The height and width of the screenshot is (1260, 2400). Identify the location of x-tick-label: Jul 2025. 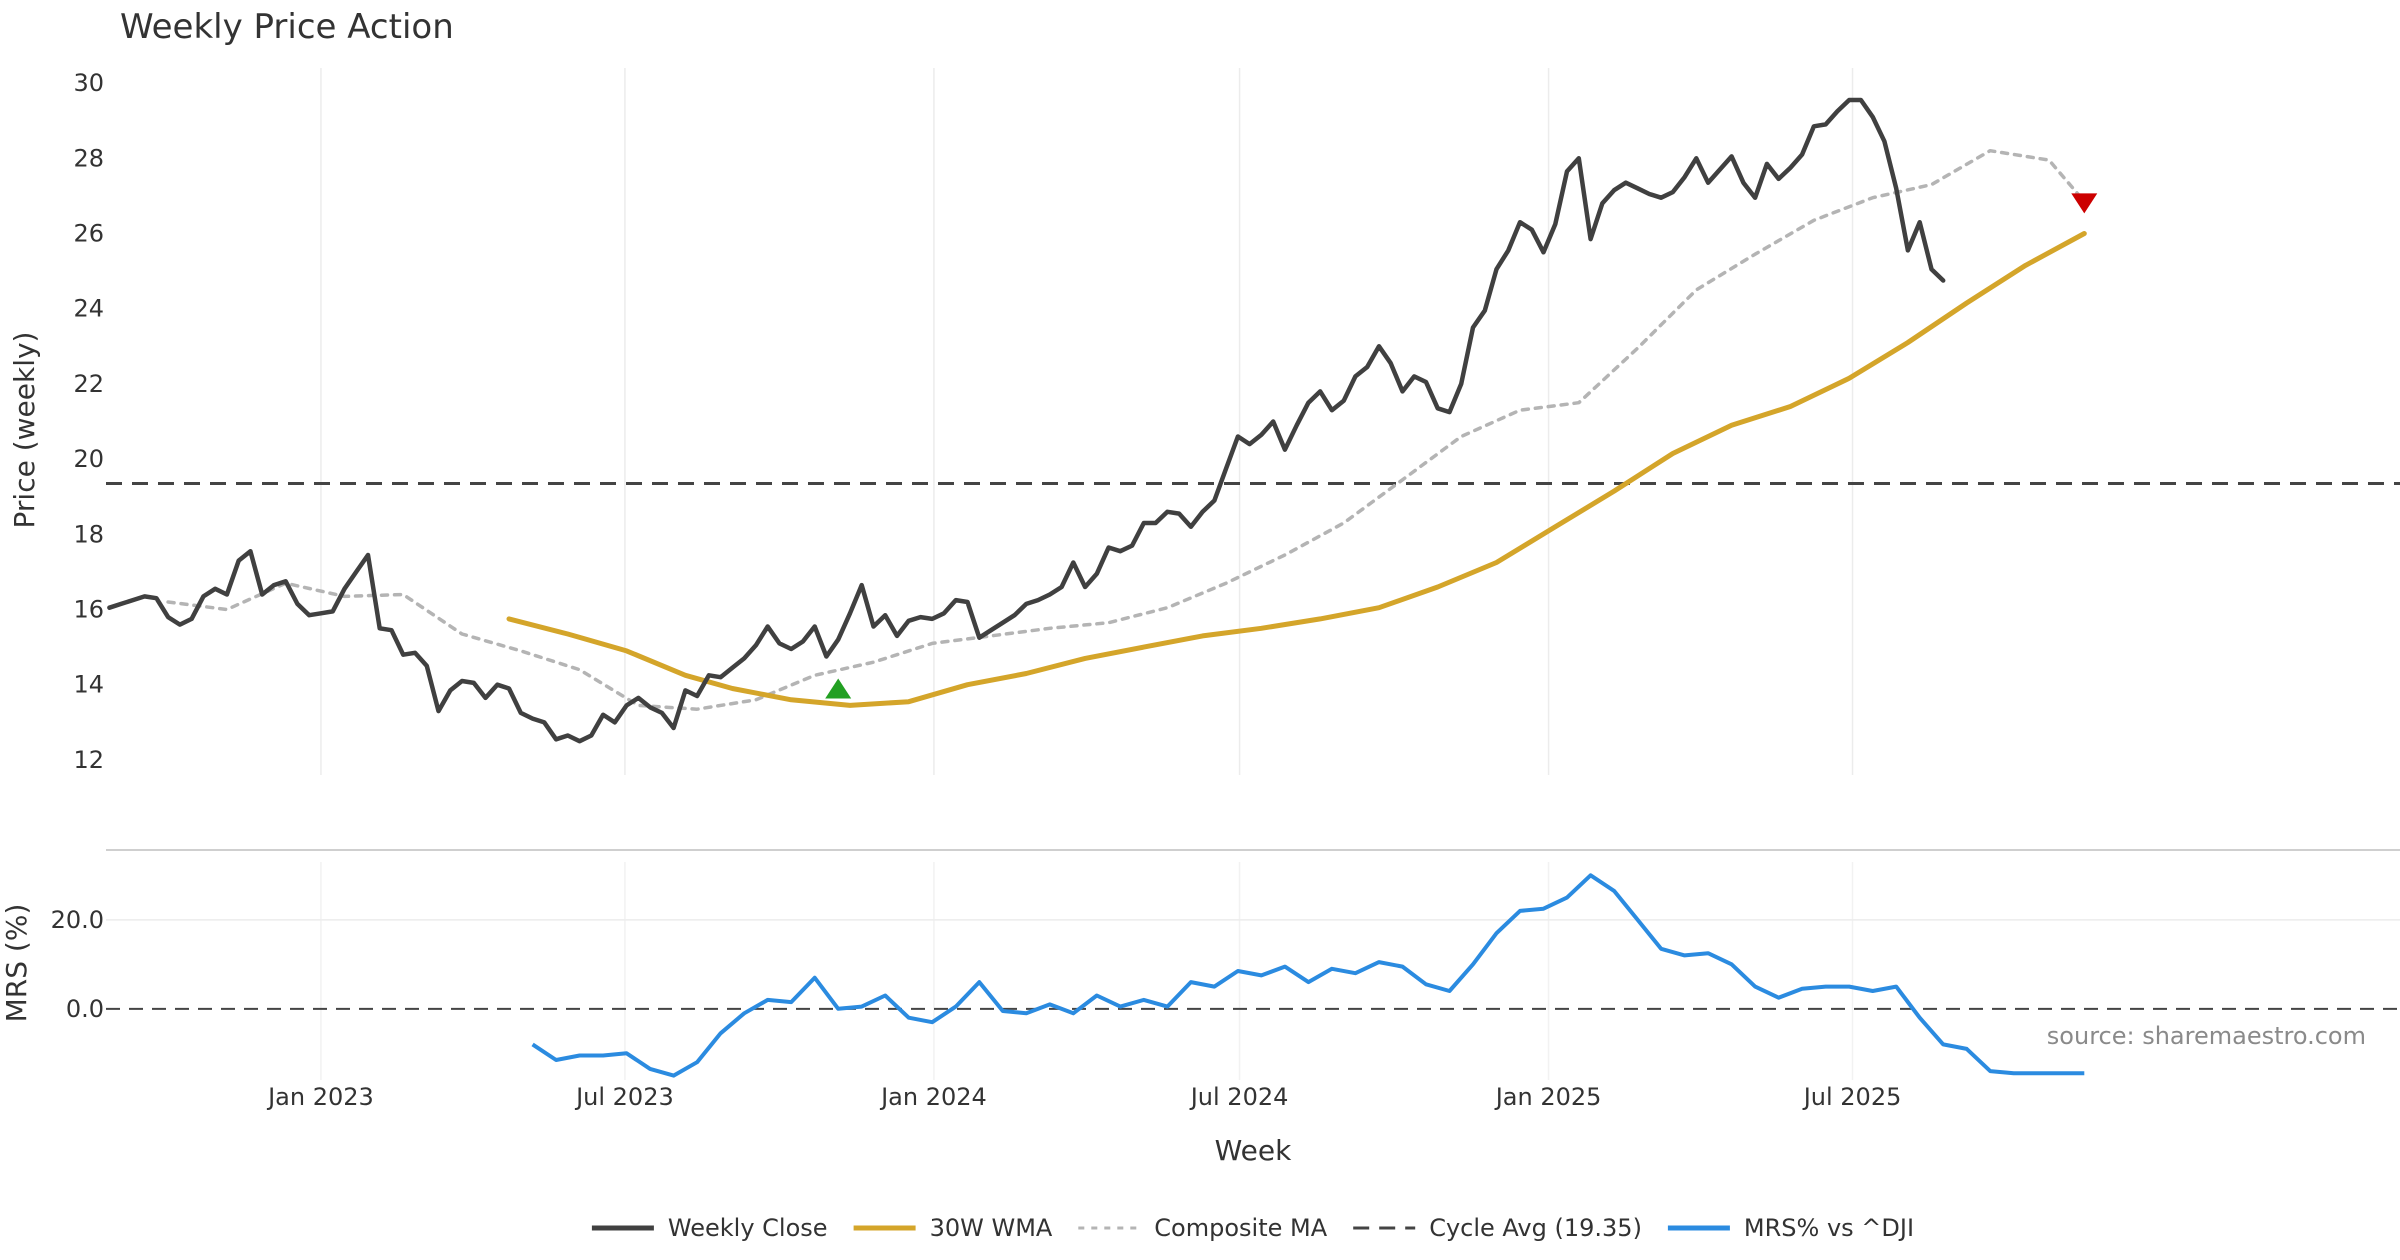
(1852, 1097).